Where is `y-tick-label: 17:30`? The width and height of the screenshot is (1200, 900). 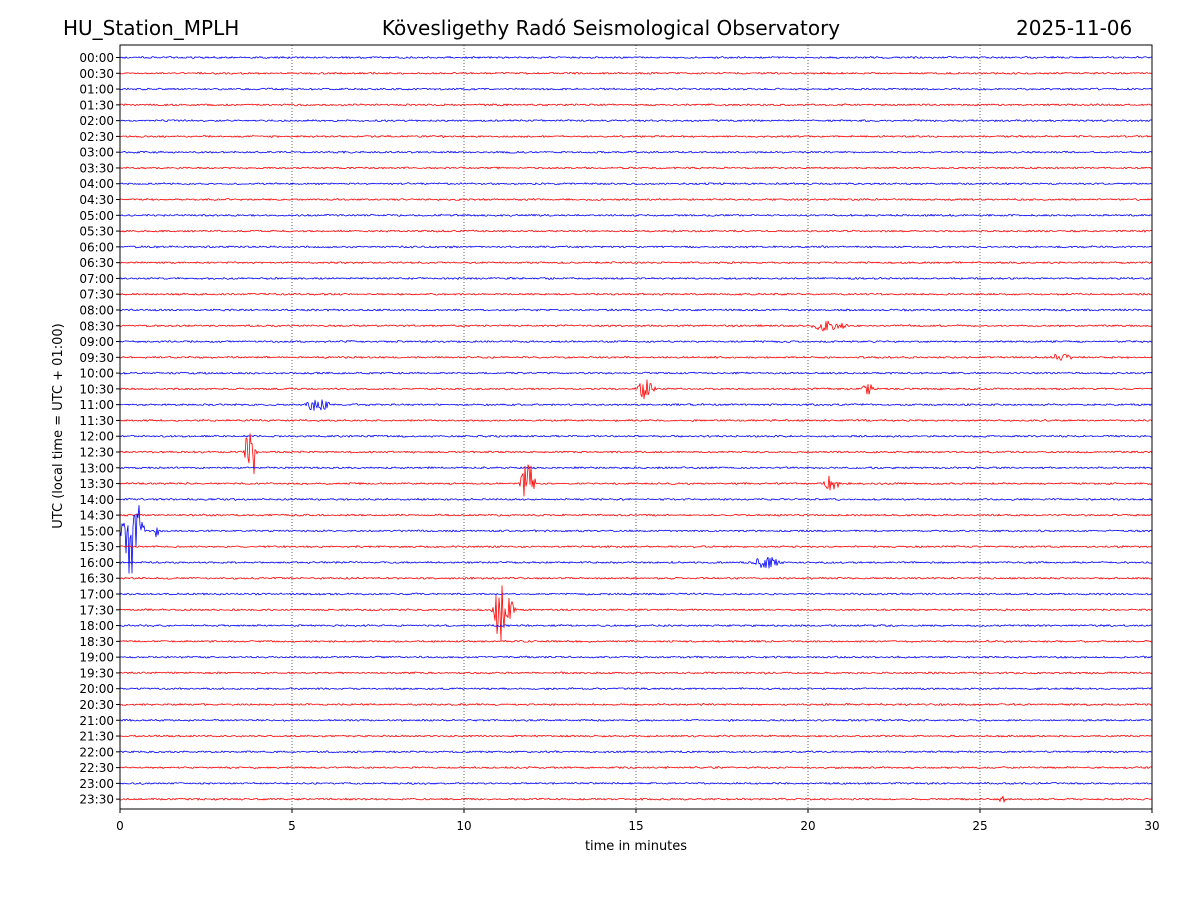
y-tick-label: 17:30 is located at coordinates (96, 610).